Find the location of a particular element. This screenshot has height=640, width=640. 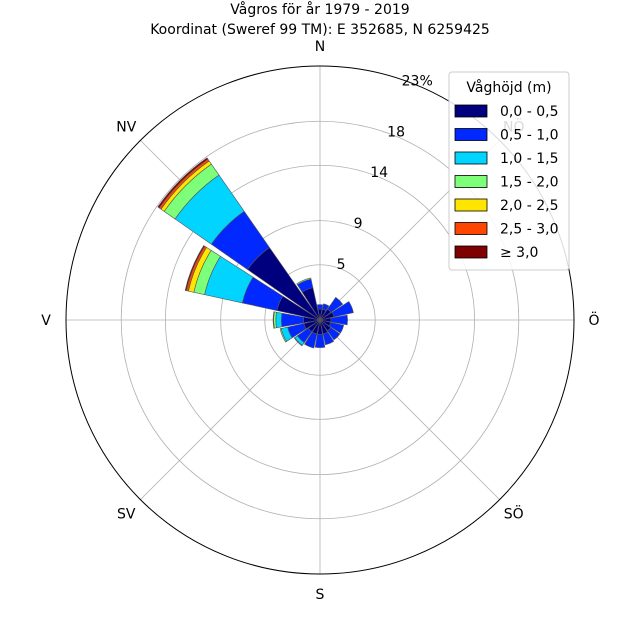

radial-tick-label: 14 is located at coordinates (379, 173).